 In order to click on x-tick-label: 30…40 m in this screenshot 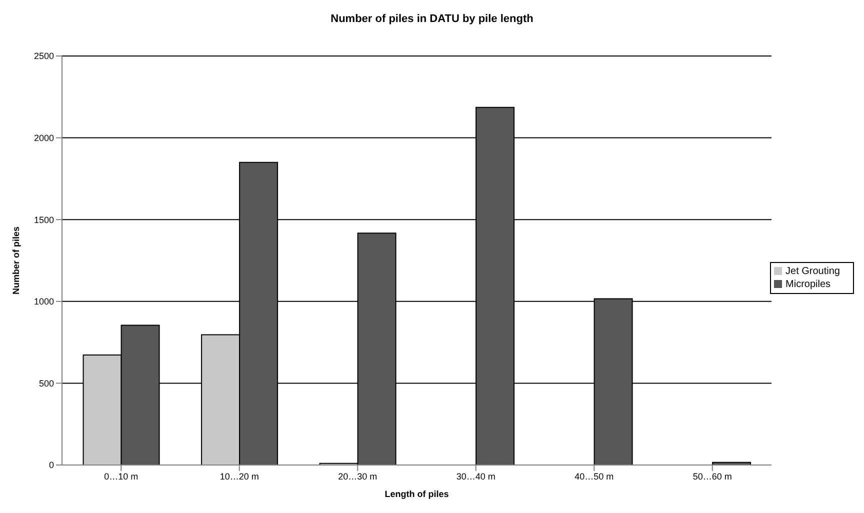, I will do `click(476, 476)`.